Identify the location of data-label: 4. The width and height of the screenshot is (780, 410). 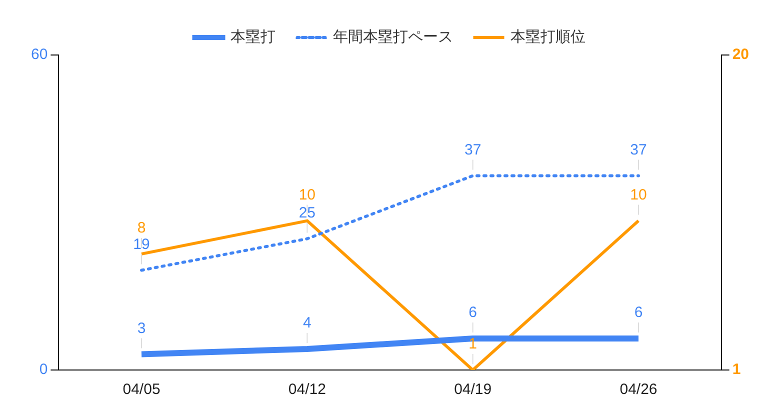
(307, 323).